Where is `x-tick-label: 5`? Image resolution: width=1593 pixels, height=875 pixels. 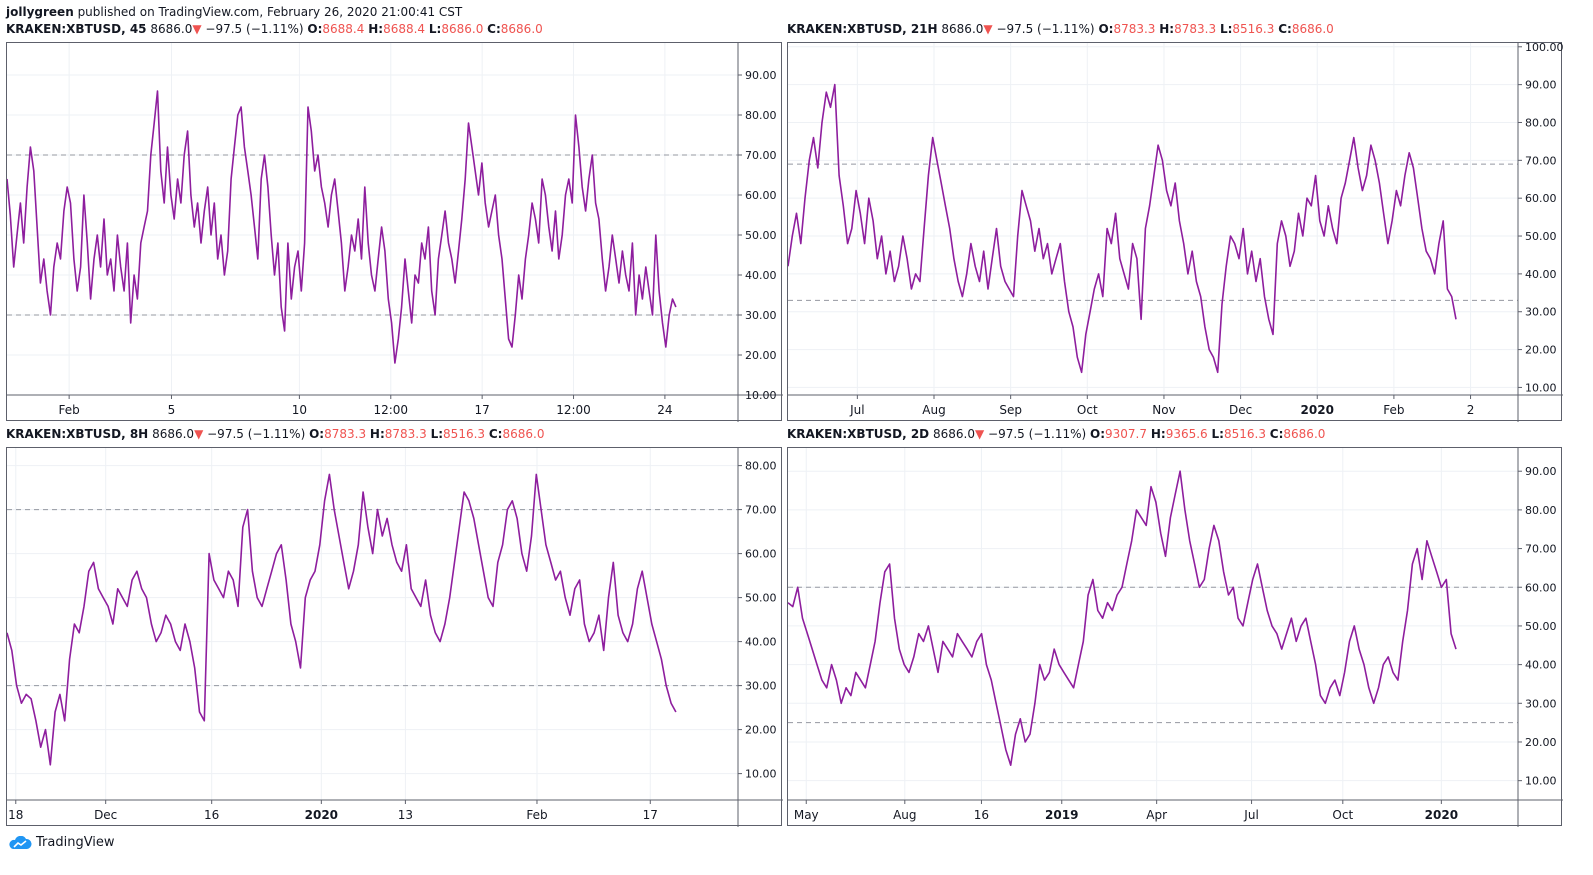 x-tick-label: 5 is located at coordinates (172, 410).